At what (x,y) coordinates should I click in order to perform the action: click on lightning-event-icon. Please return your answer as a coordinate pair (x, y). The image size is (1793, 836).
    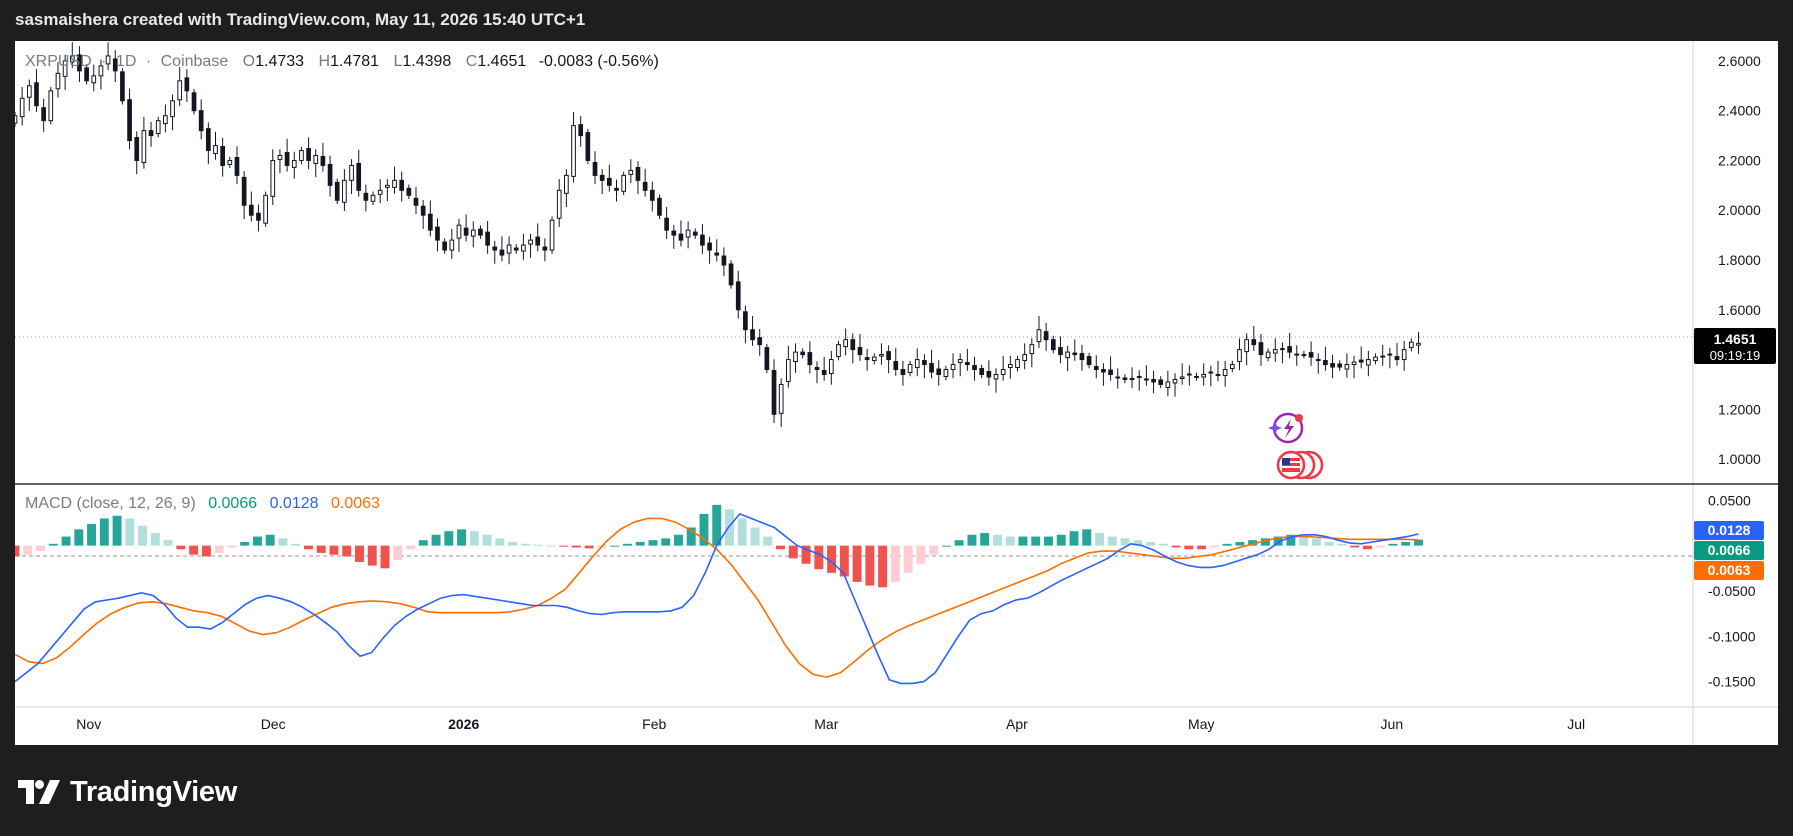
    Looking at the image, I should click on (1286, 428).